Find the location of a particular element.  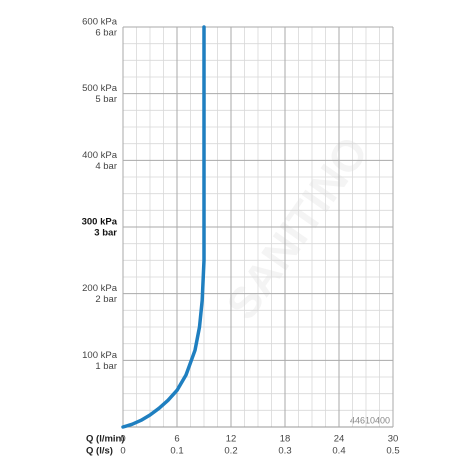

y-tick-label: 100 kPa is located at coordinates (100, 355).